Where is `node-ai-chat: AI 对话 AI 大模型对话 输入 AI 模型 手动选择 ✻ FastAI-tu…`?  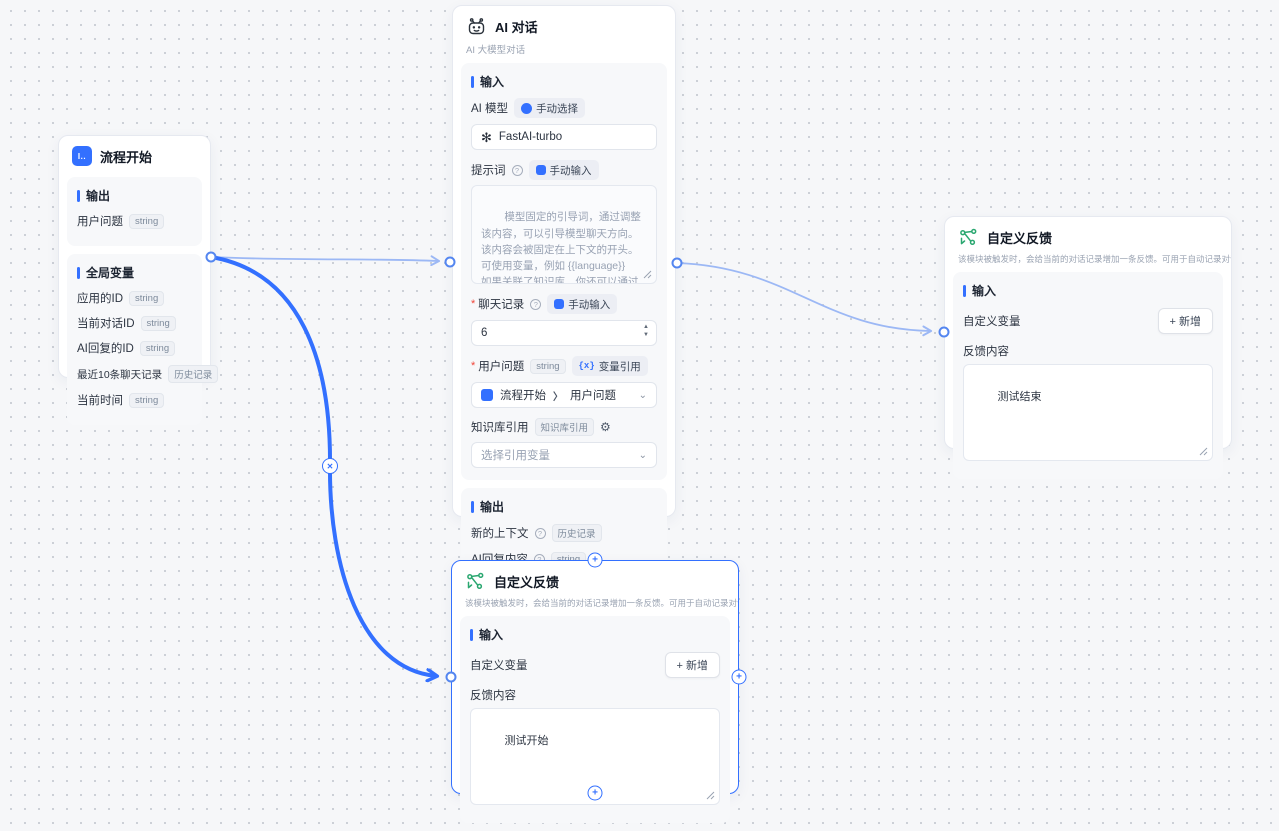 node-ai-chat: AI 对话 AI 大模型对话 输入 AI 模型 手动选择 ✻ FastAI-tu… is located at coordinates (564, 291).